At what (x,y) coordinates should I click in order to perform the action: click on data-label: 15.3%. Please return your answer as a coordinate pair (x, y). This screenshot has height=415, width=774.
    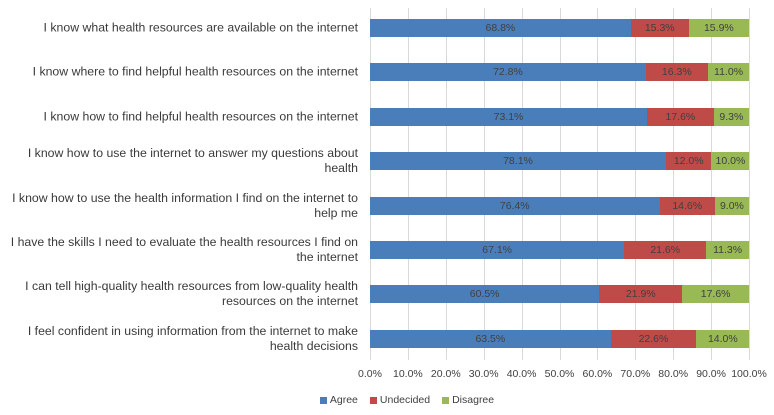
    Looking at the image, I should click on (659, 28).